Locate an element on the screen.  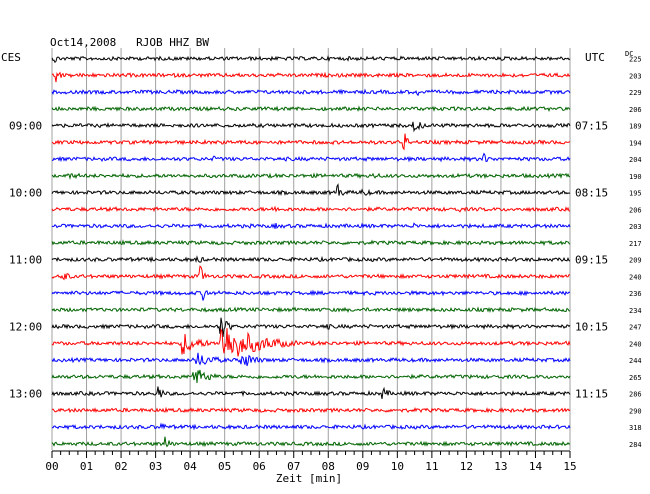
x-tick-label: 13 is located at coordinates (500, 466).